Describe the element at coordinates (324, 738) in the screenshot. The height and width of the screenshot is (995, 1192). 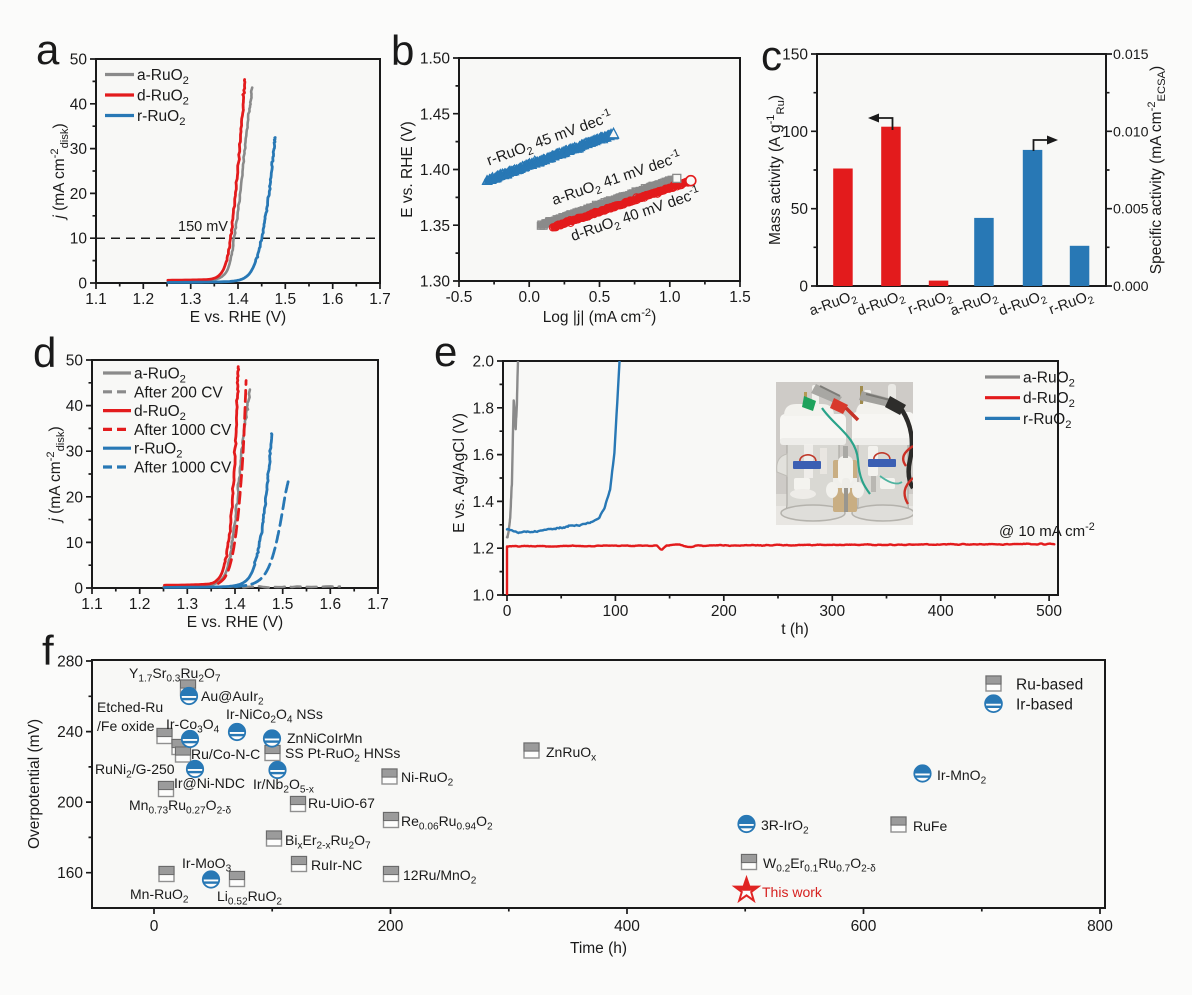
I see `svg-text: ZnNiCoIrMn` at that location.